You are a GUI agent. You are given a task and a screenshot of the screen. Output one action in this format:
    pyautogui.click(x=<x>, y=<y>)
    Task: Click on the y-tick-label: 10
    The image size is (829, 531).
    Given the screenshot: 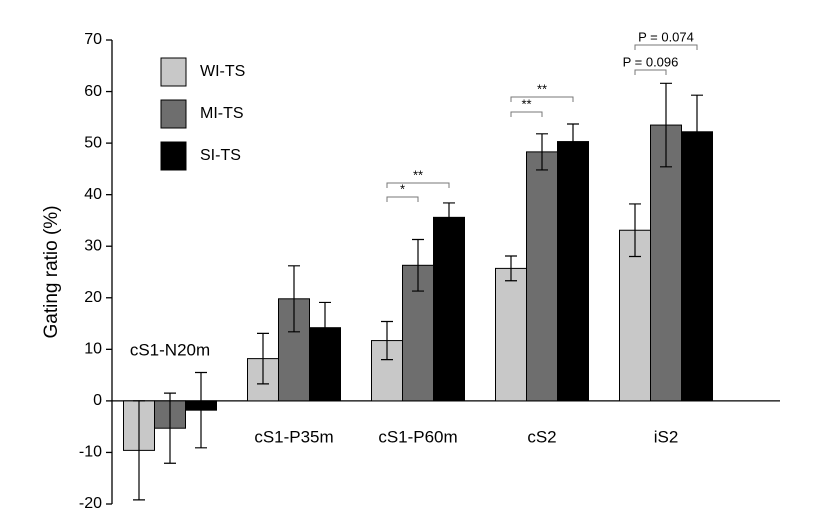 What is the action you would take?
    pyautogui.click(x=93, y=349)
    